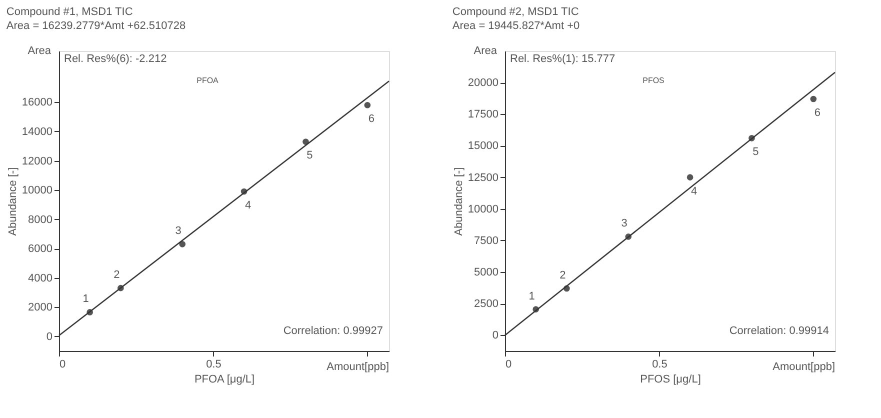 This screenshot has width=881, height=418. I want to click on y-tick-label: 15000, so click(483, 146).